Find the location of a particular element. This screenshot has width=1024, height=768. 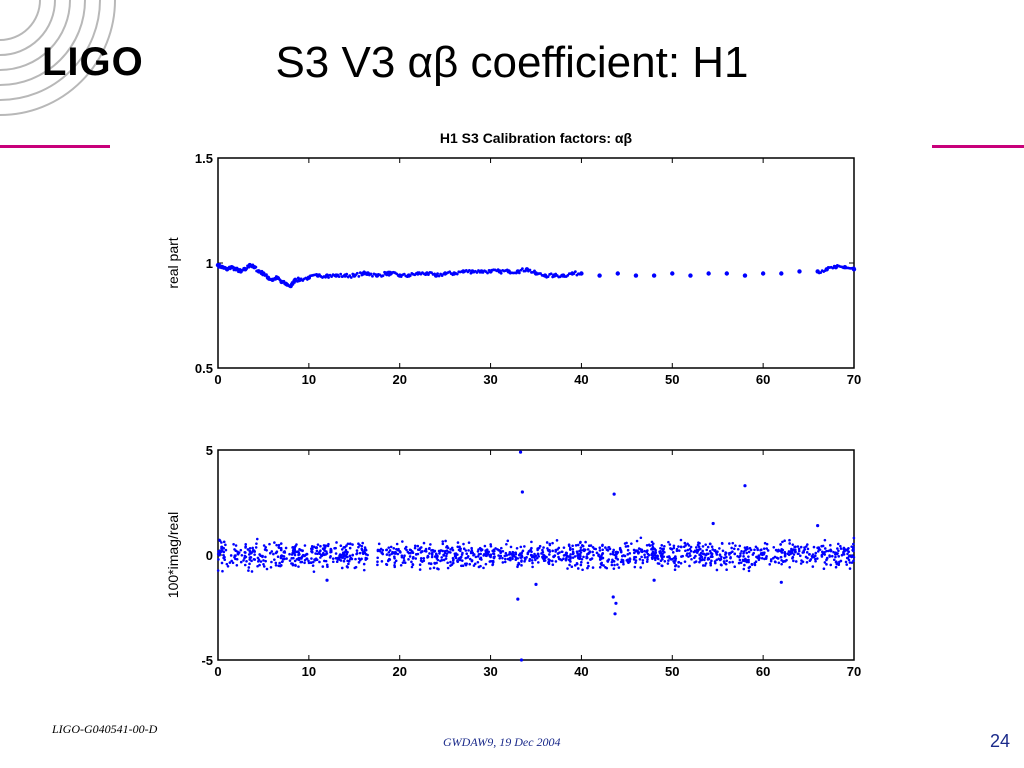

outlier-point is located at coordinates (522, 492).